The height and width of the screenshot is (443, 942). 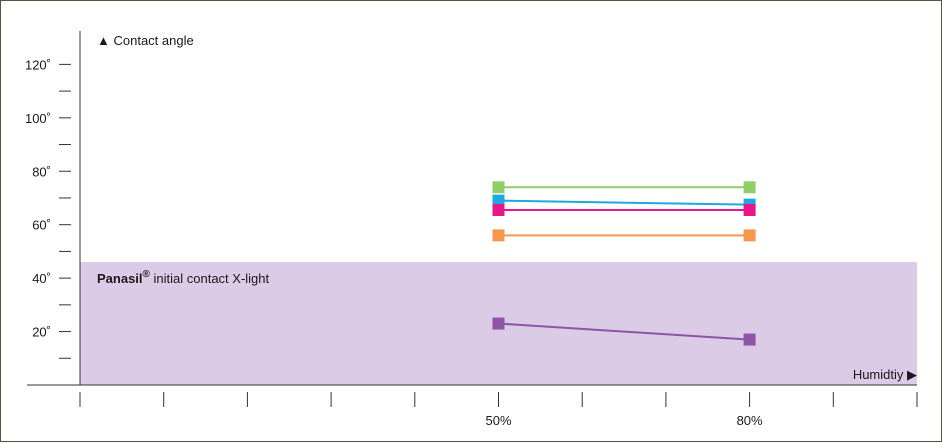 What do you see at coordinates (147, 274) in the screenshot?
I see `band-label-sup: ®` at bounding box center [147, 274].